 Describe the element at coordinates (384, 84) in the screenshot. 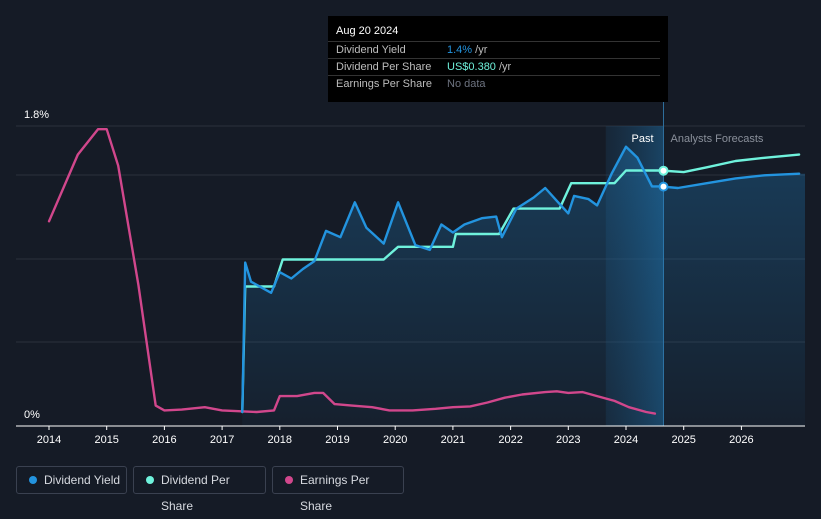

I see `tooltip-label: Earnings Per Share` at that location.